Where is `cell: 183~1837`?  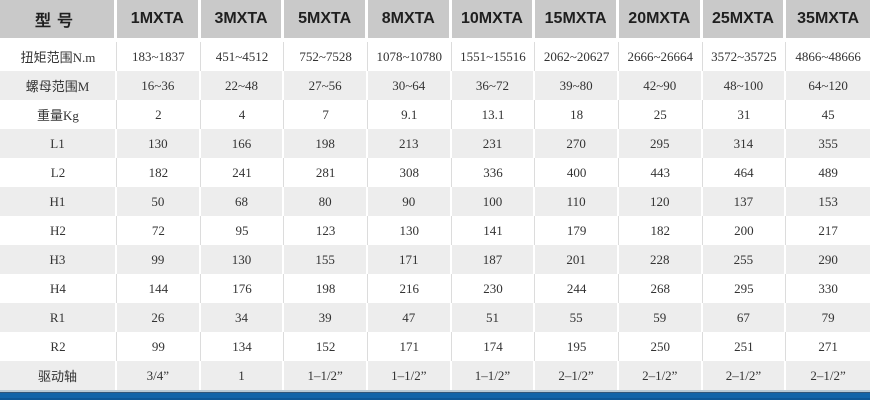
cell: 183~1837 is located at coordinates (159, 56).